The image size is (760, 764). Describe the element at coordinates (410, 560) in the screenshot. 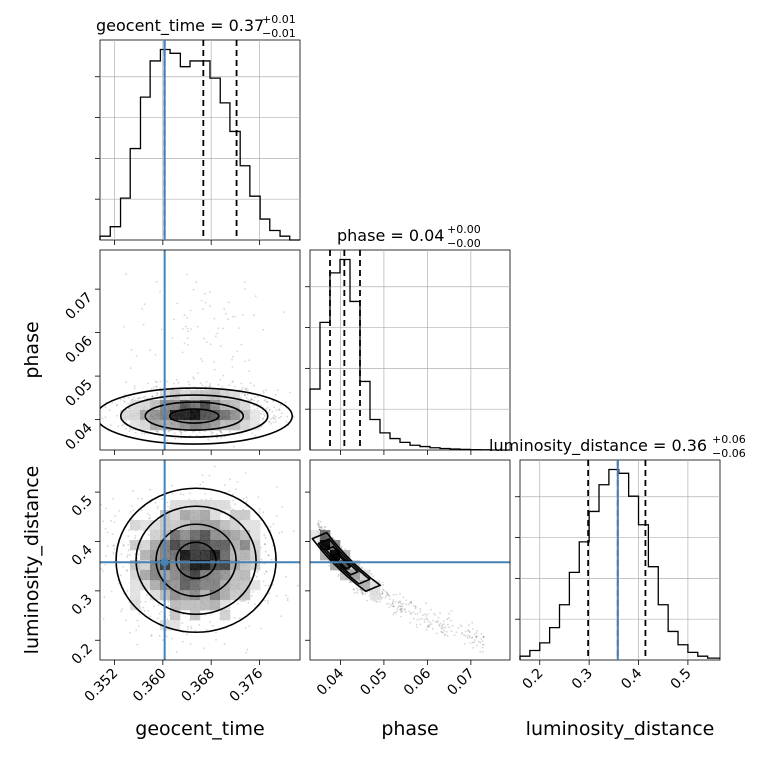

I see `panel-phase-vs-luminosity-distance` at that location.